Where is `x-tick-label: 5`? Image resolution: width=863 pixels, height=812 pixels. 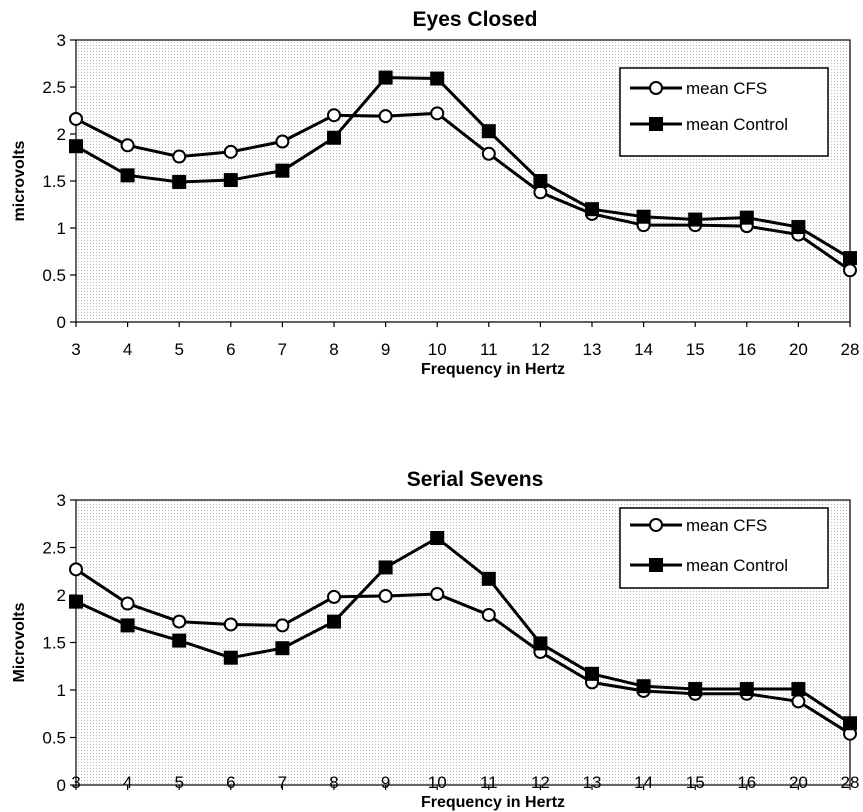 x-tick-label: 5 is located at coordinates (178, 349).